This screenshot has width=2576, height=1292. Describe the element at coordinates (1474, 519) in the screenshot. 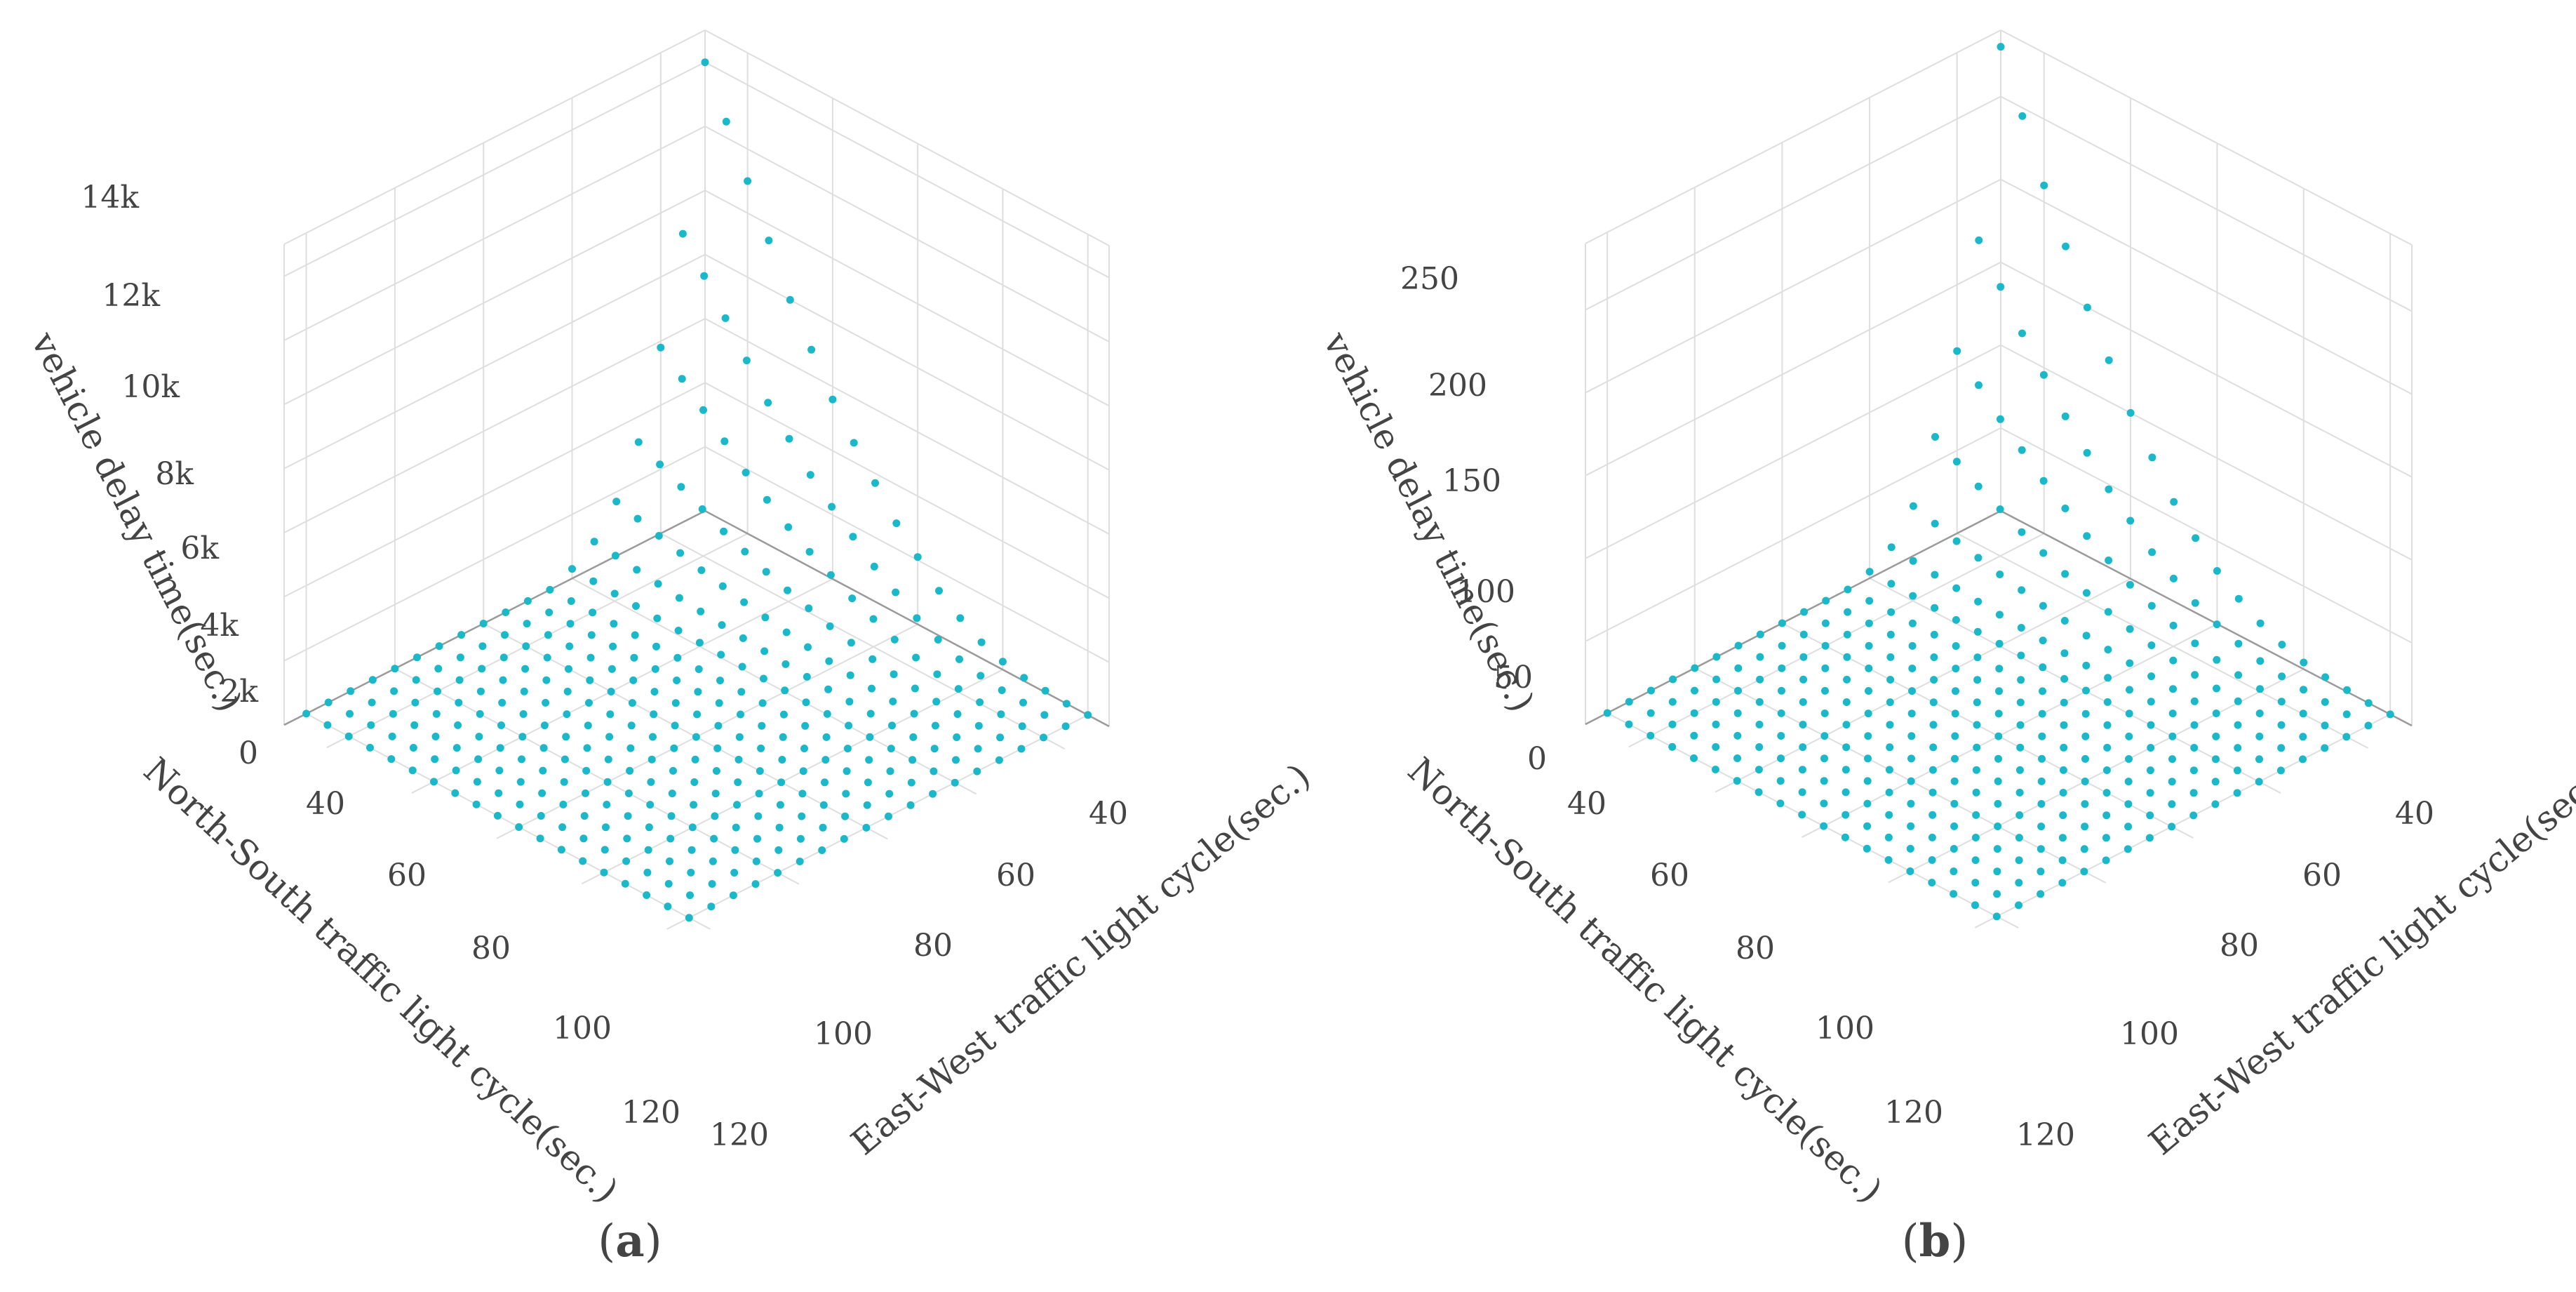

I see `panel-b-z-ticks: 0 50 100 150 200 250` at that location.